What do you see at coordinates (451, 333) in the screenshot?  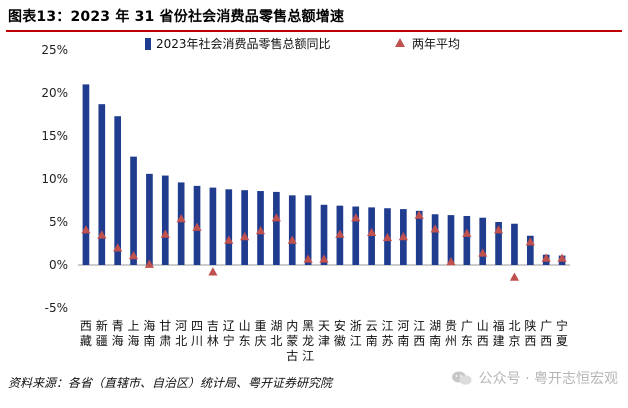 I see `x-tick-label: 贵州` at bounding box center [451, 333].